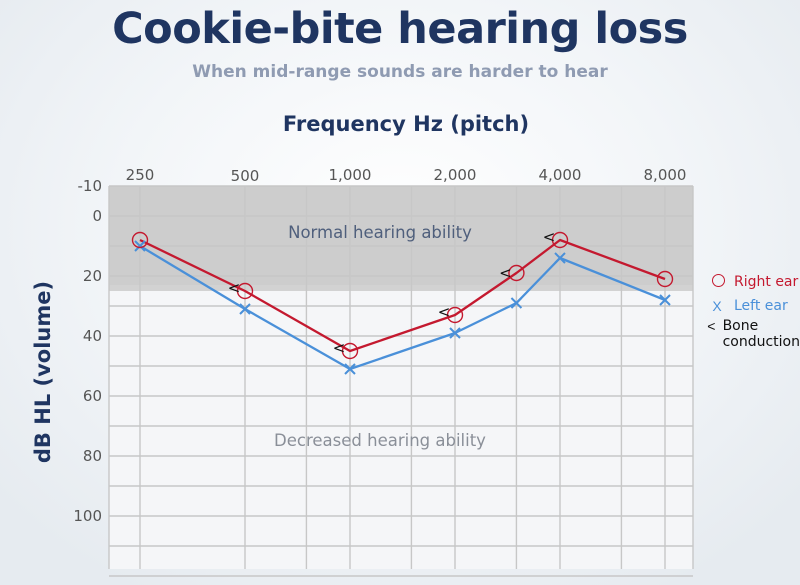 The height and width of the screenshot is (585, 800). I want to click on legend: Right ear X Left ear < Bone conduction, so click(753, 314).